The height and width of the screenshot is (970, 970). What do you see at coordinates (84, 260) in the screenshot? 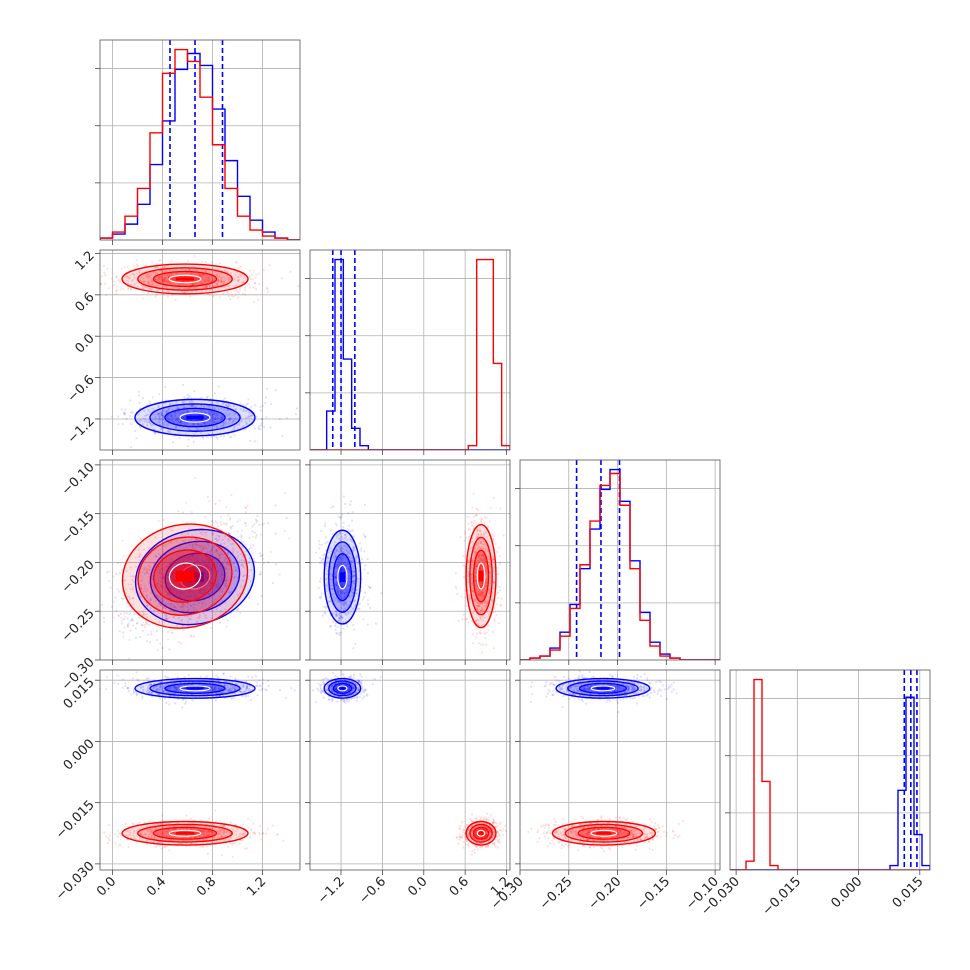
I see `y-tick-label: 1.2` at bounding box center [84, 260].